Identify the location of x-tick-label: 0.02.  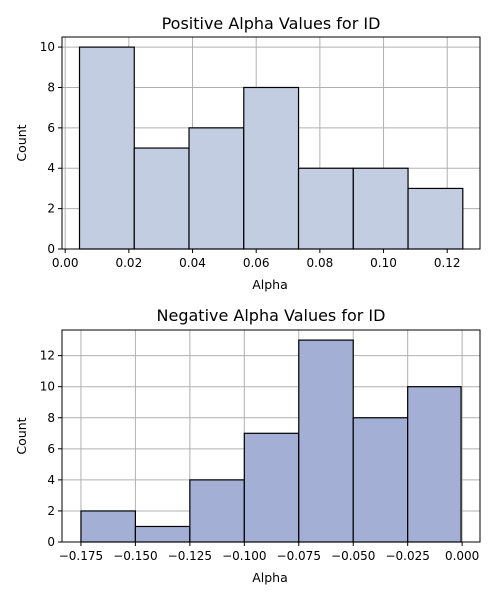
(128, 263).